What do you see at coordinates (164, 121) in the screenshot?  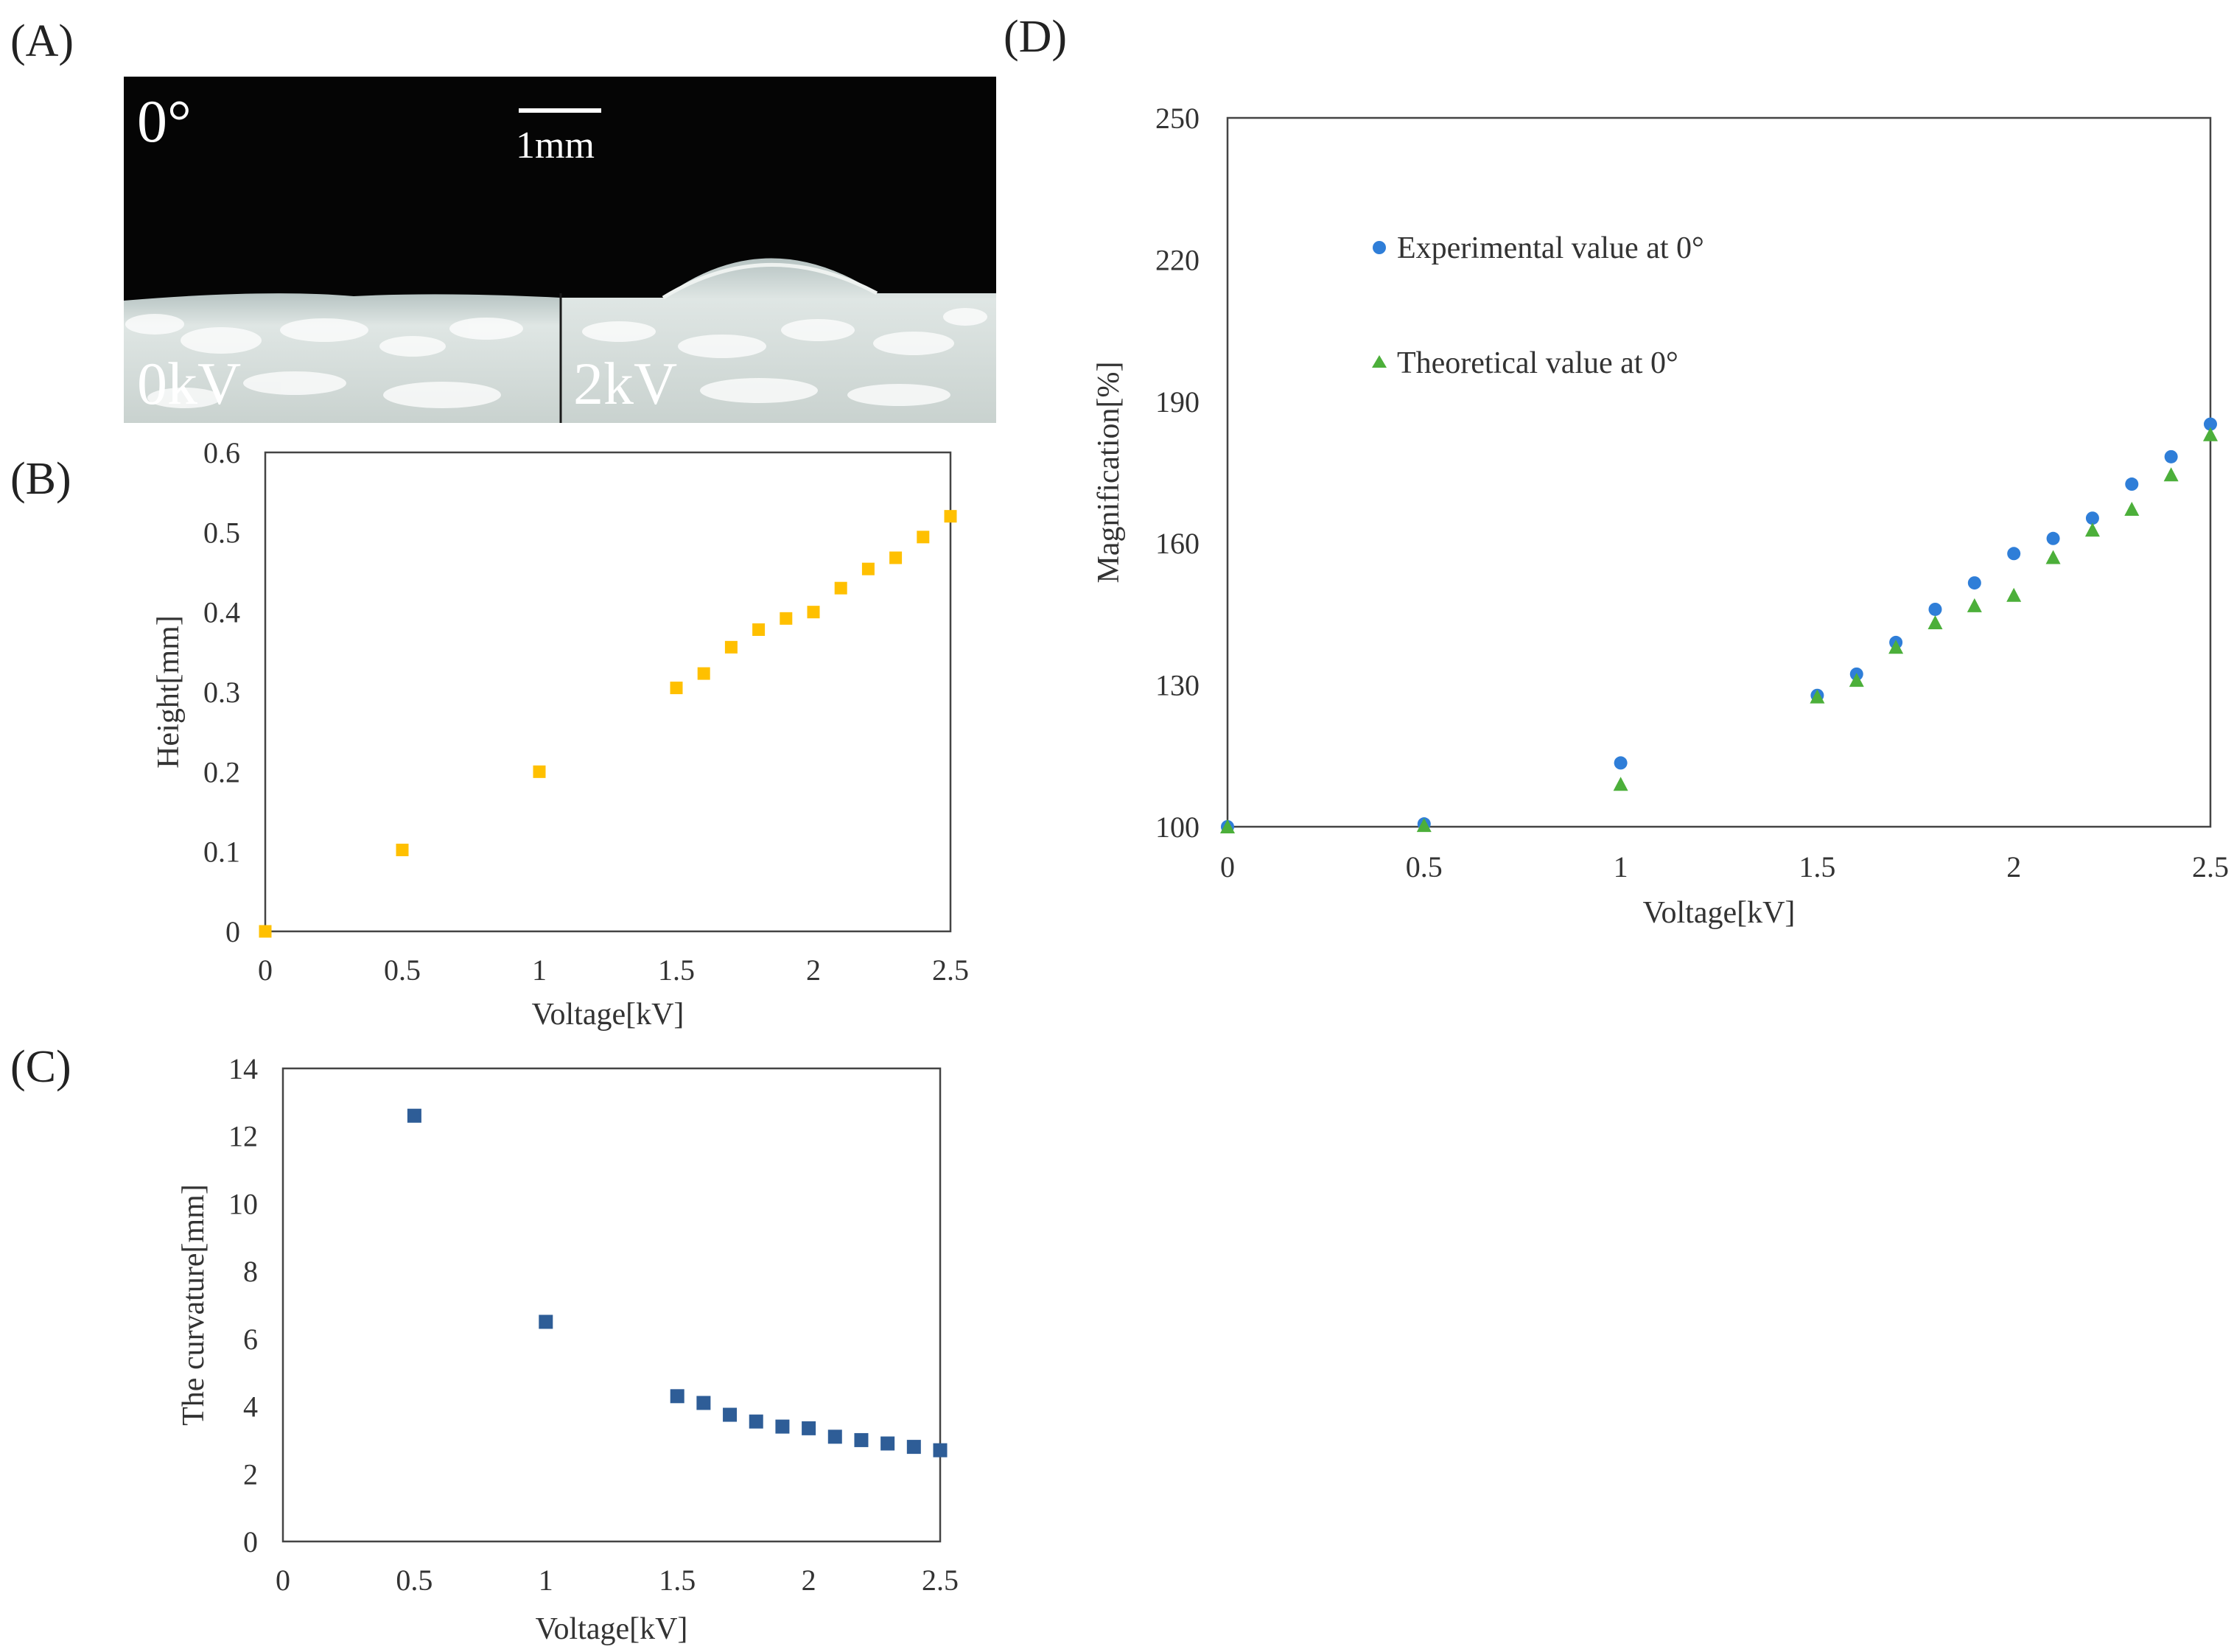 I see `angle-label: 0°` at bounding box center [164, 121].